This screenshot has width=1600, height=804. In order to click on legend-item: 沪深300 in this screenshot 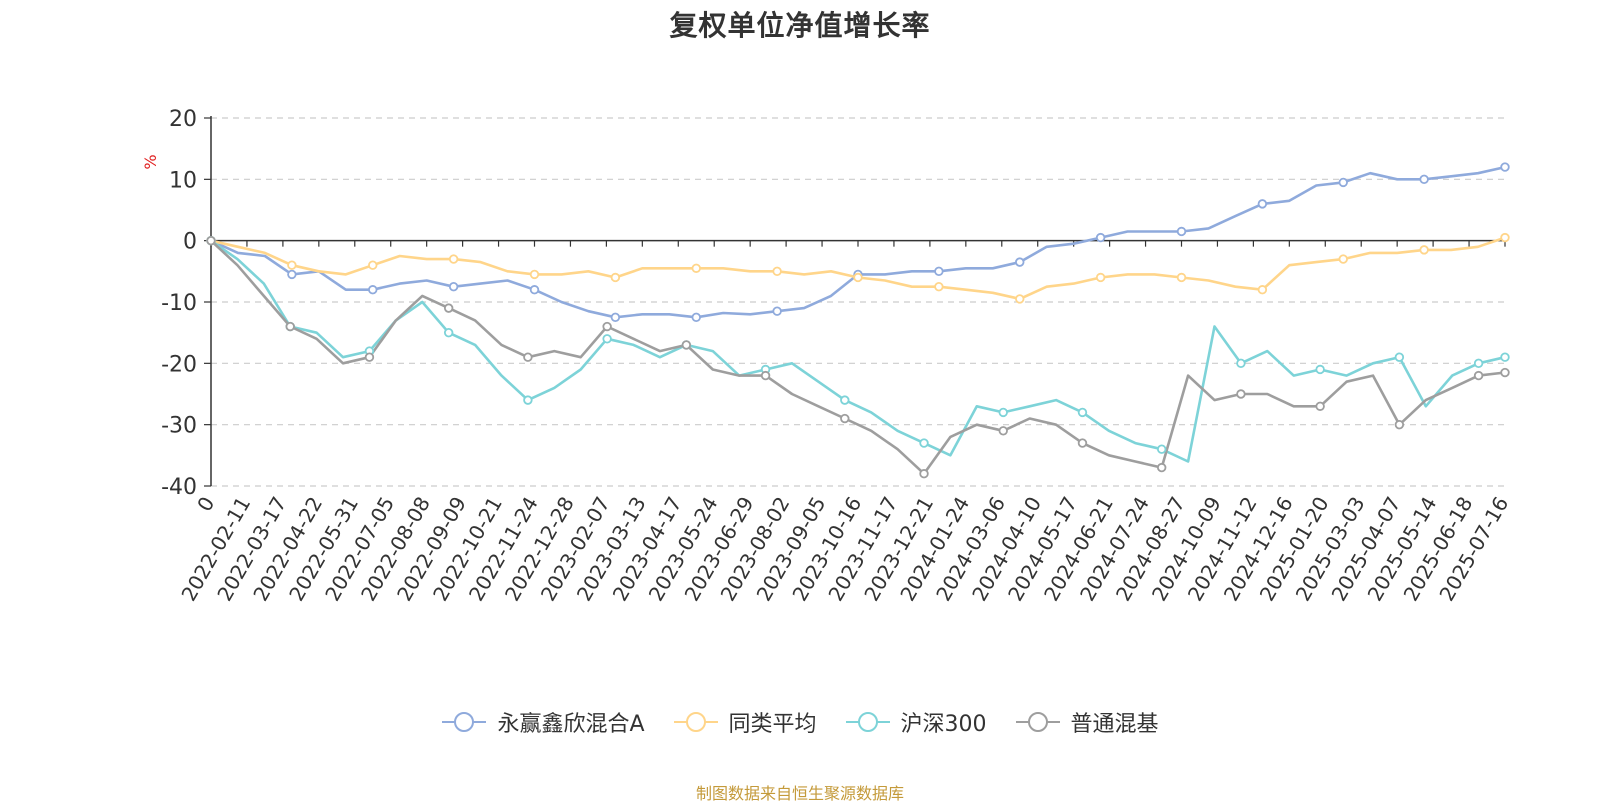, I will do `click(916, 722)`.